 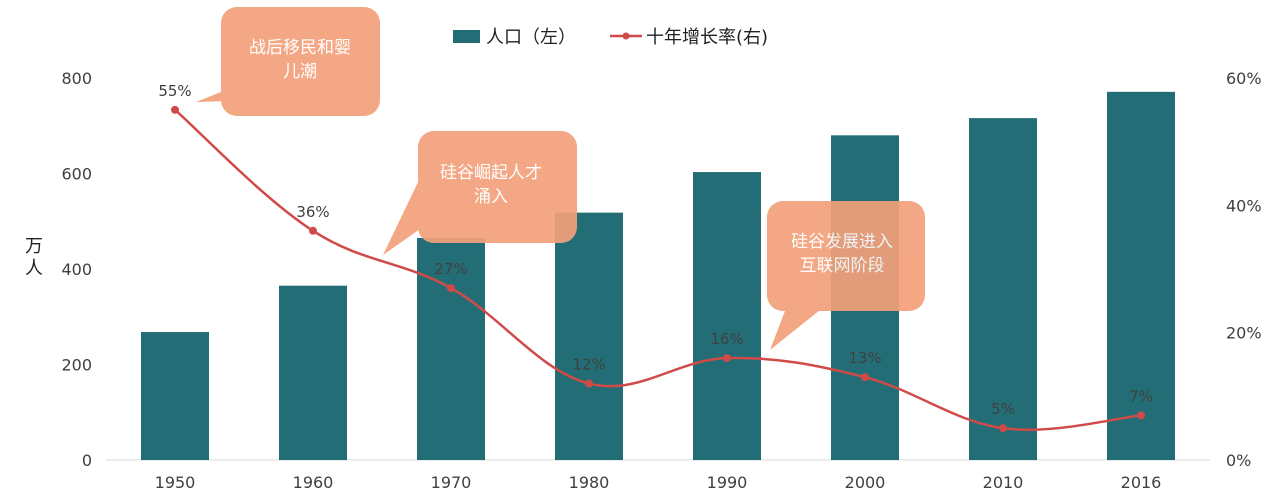 What do you see at coordinates (726, 339) in the screenshot?
I see `data-label-1990: 16%` at bounding box center [726, 339].